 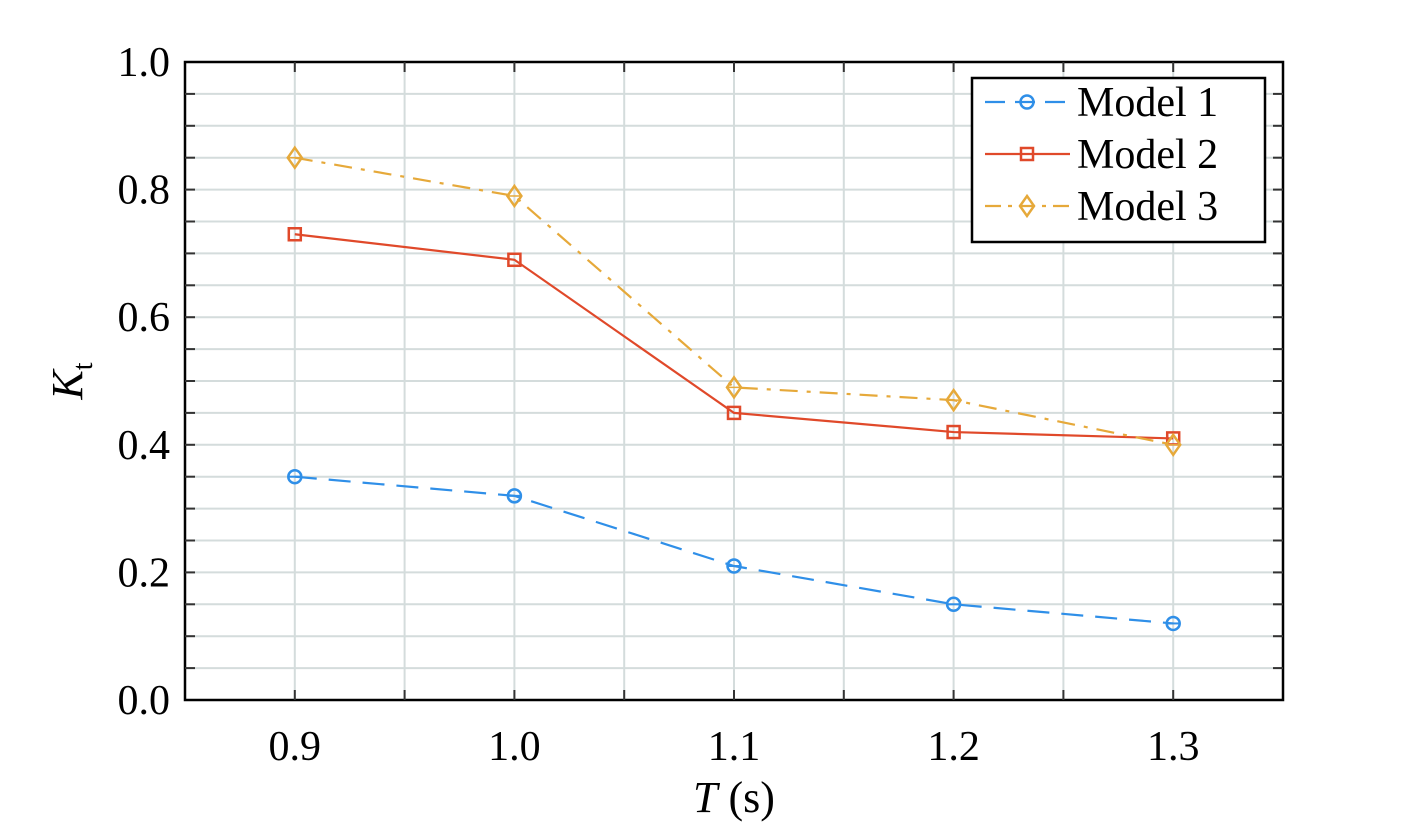 What do you see at coordinates (144, 701) in the screenshot?
I see `y-tick-label: 0.0` at bounding box center [144, 701].